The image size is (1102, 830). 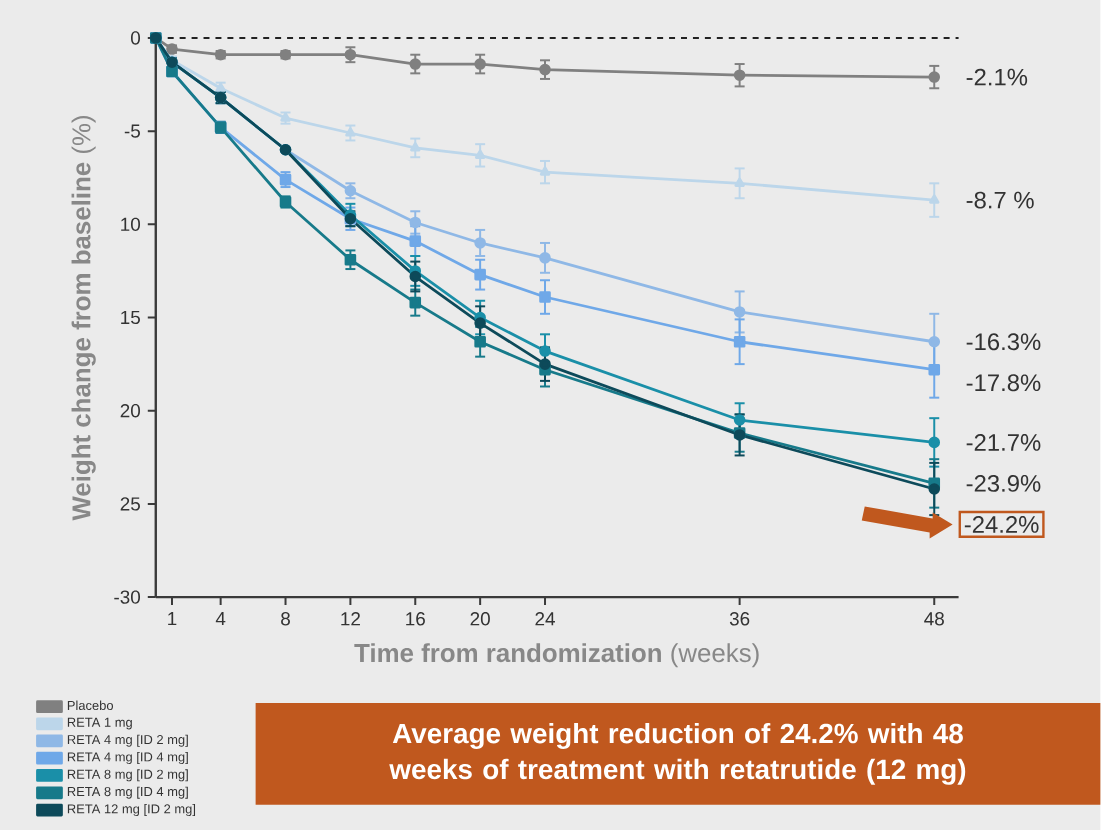 What do you see at coordinates (131, 224) in the screenshot?
I see `y-tick-label: 10` at bounding box center [131, 224].